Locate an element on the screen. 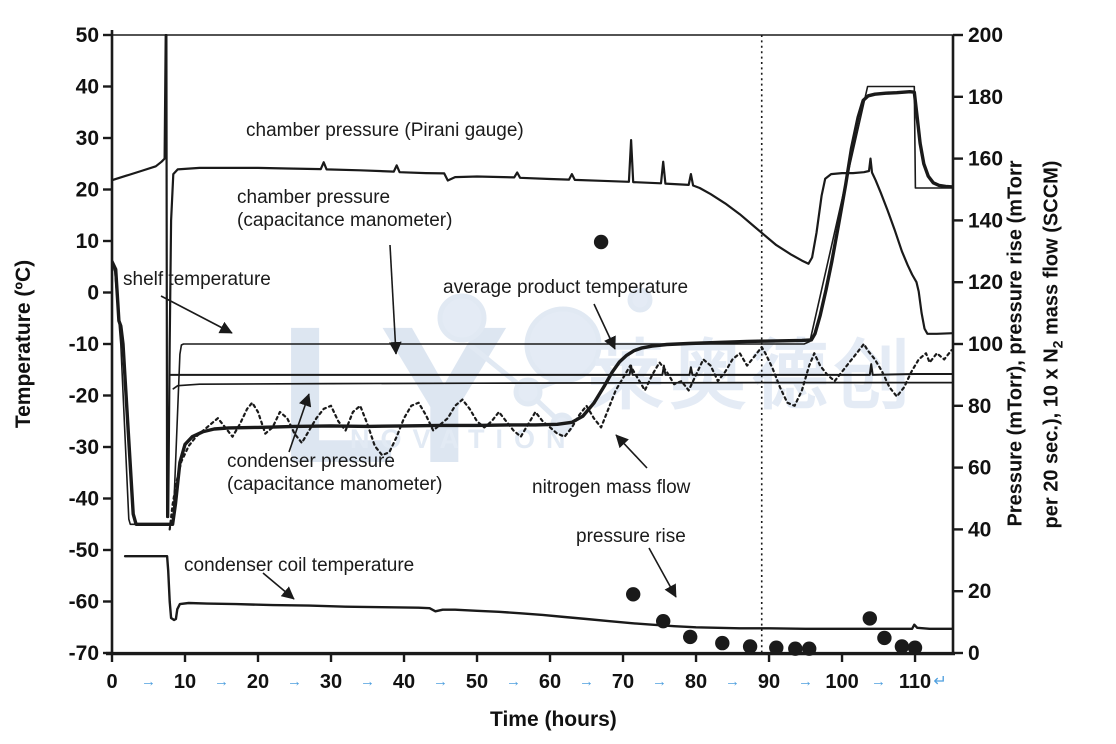 Image resolution: width=1116 pixels, height=744 pixels. left-tick-label: -60 is located at coordinates (84, 602).